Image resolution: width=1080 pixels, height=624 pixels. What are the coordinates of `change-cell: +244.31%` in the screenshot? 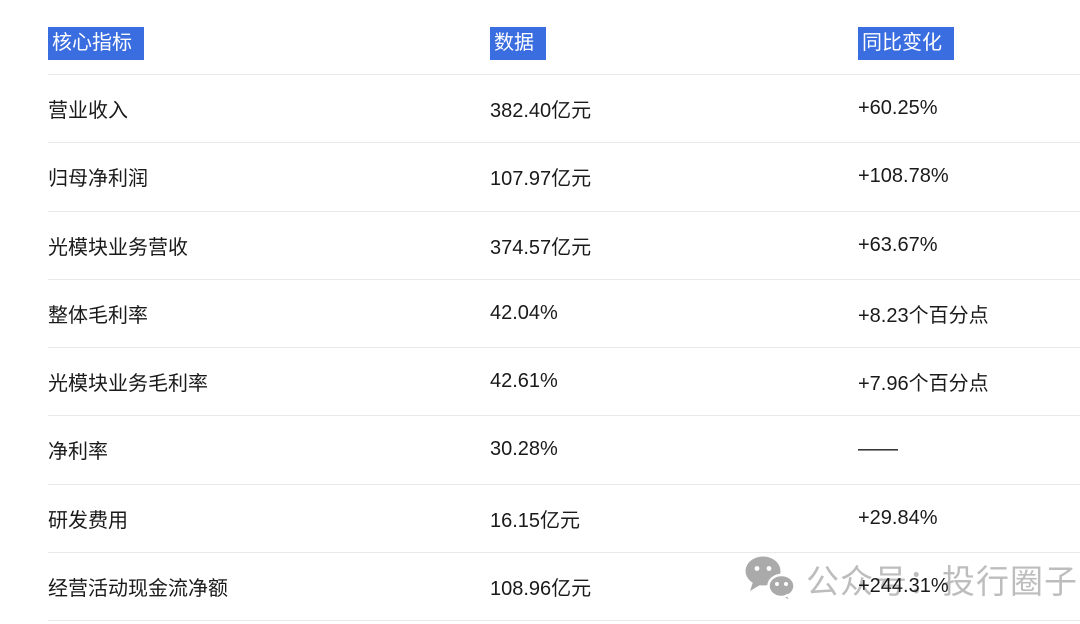 It's located at (903, 585).